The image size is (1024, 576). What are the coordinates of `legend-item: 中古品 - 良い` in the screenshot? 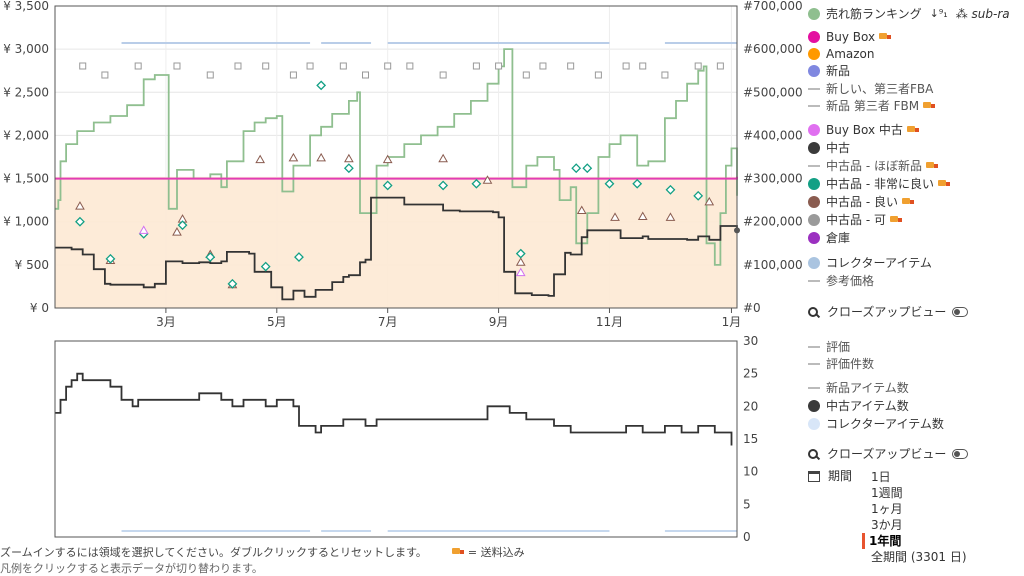 It's located at (861, 202).